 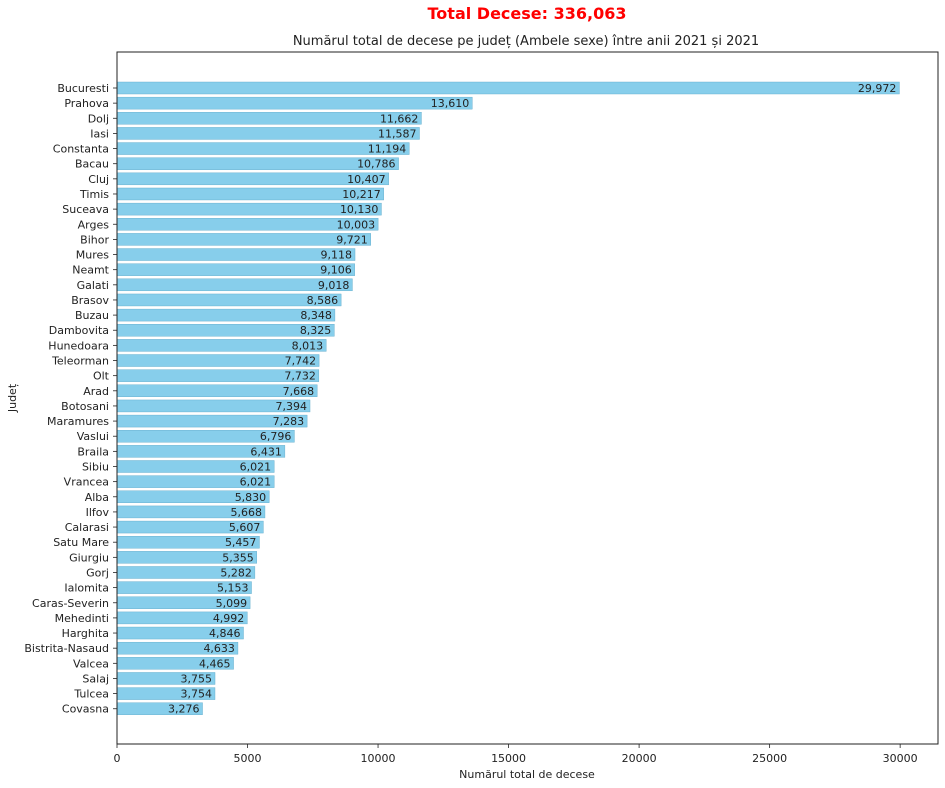 I want to click on bar-value-label: 7,668, so click(x=299, y=391).